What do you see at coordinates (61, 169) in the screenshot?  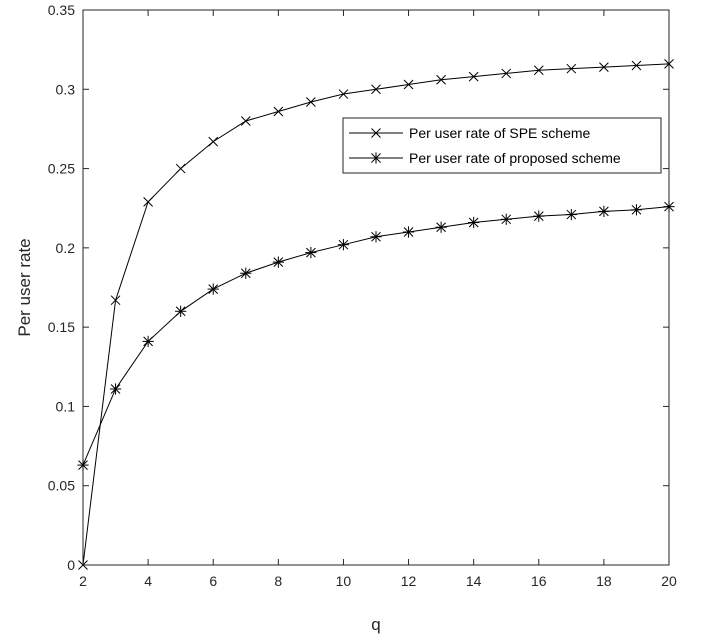 I see `y-tick-label: 0.25` at bounding box center [61, 169].